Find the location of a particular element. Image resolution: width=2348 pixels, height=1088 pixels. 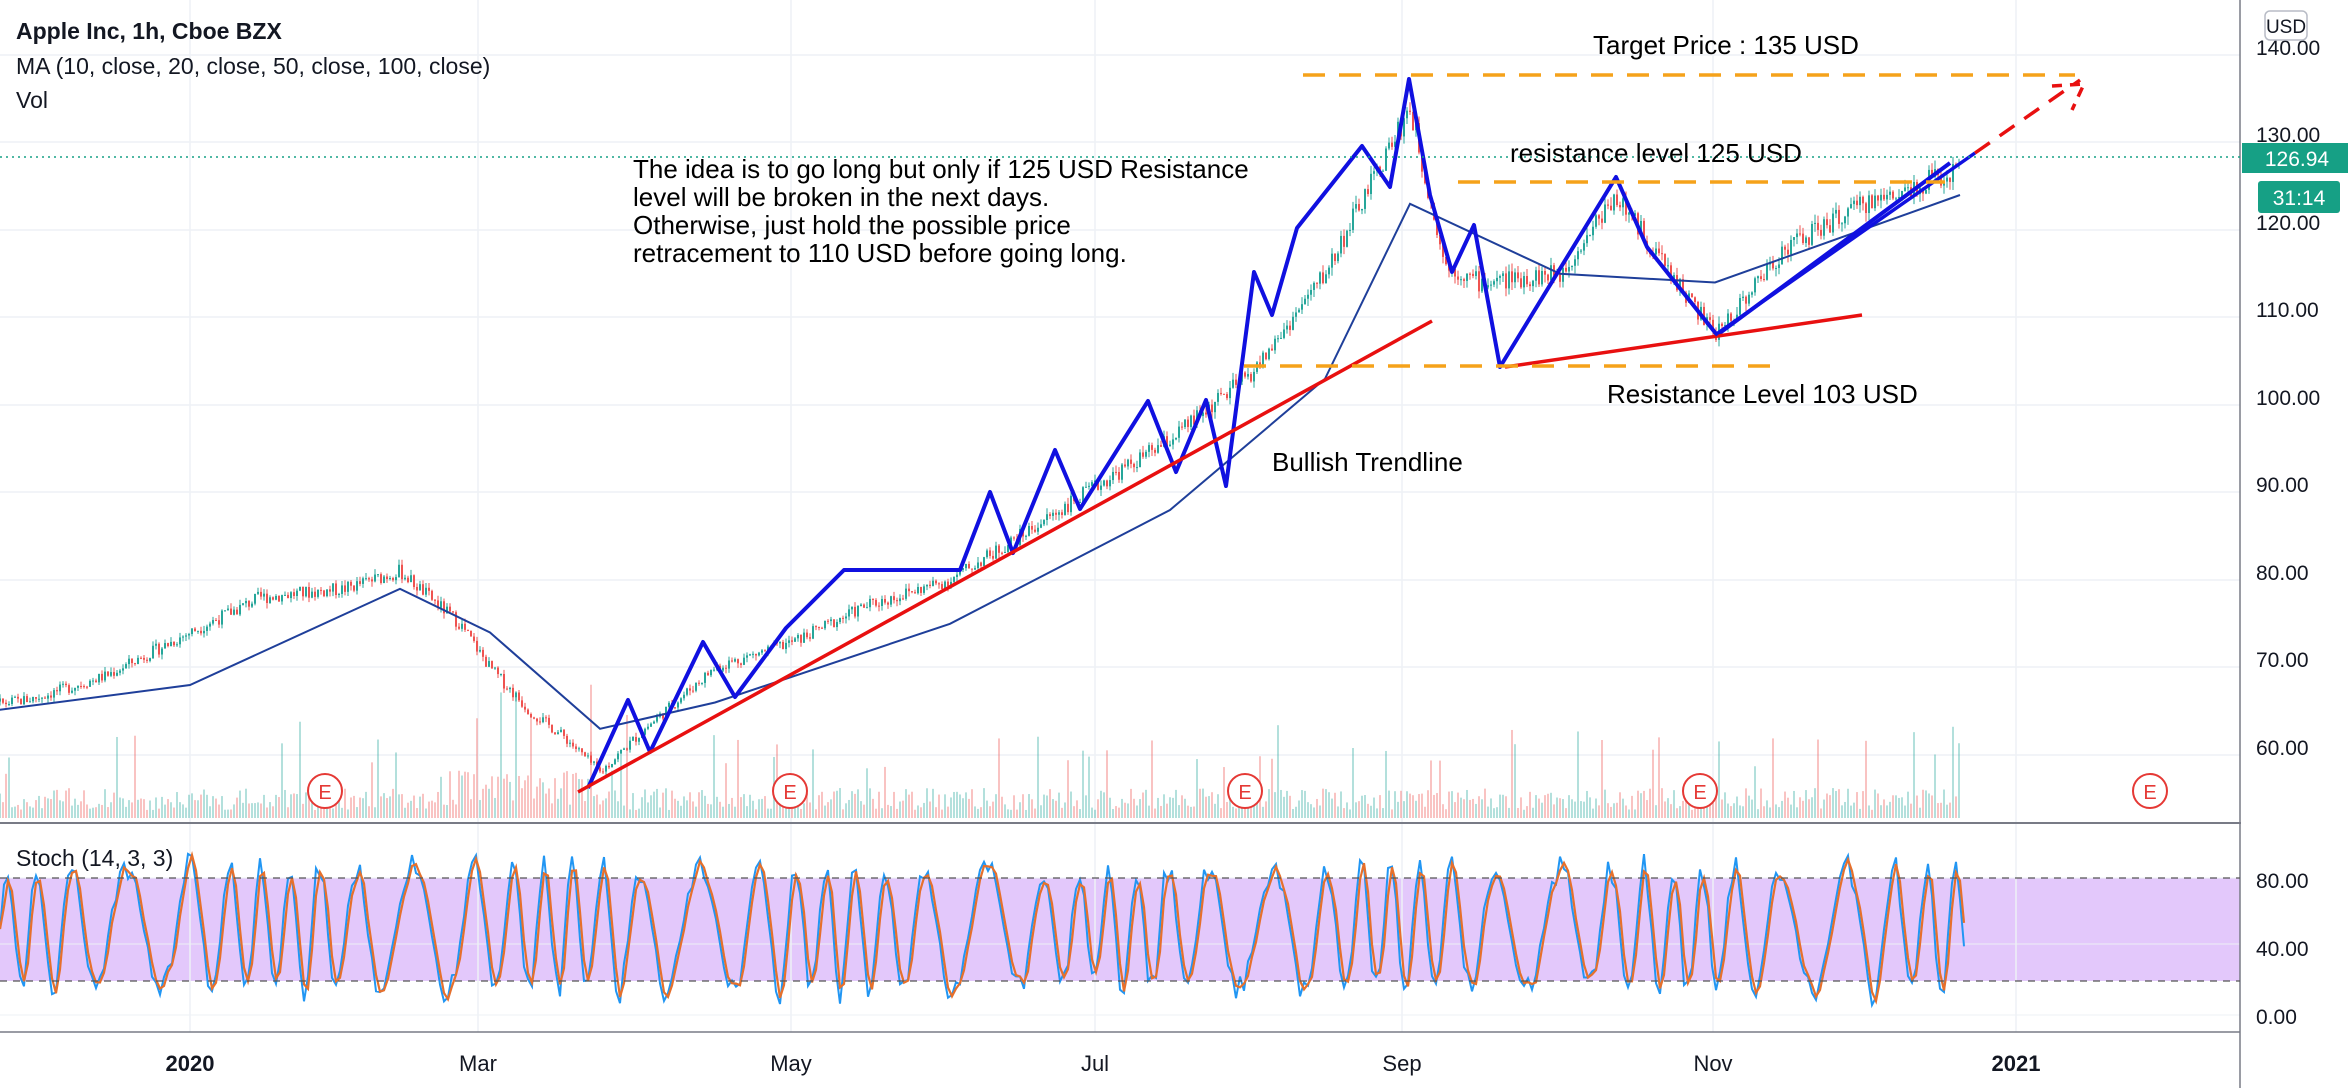

volume-indicator-label: Vol is located at coordinates (32, 100).